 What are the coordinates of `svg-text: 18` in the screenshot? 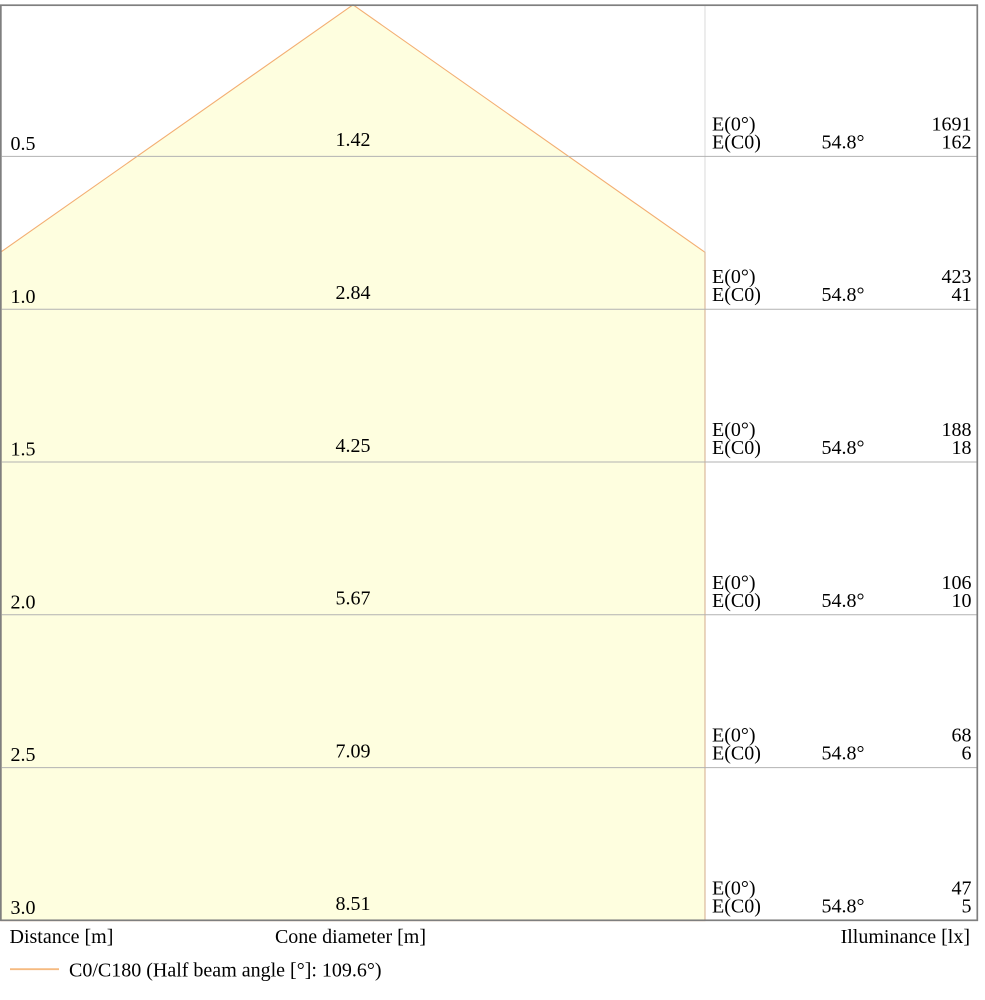 It's located at (962, 448).